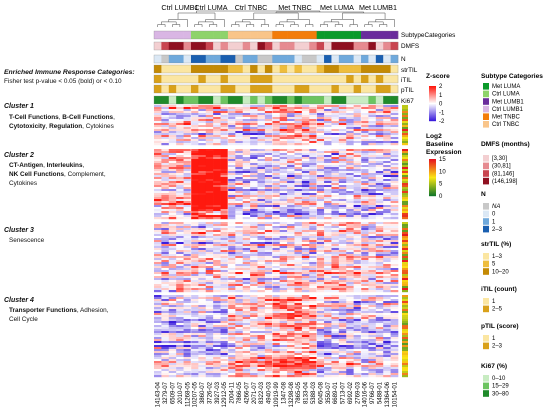  Describe the element at coordinates (114, 117) in the screenshot. I see `cluster-1-comma-1: ,` at that location.